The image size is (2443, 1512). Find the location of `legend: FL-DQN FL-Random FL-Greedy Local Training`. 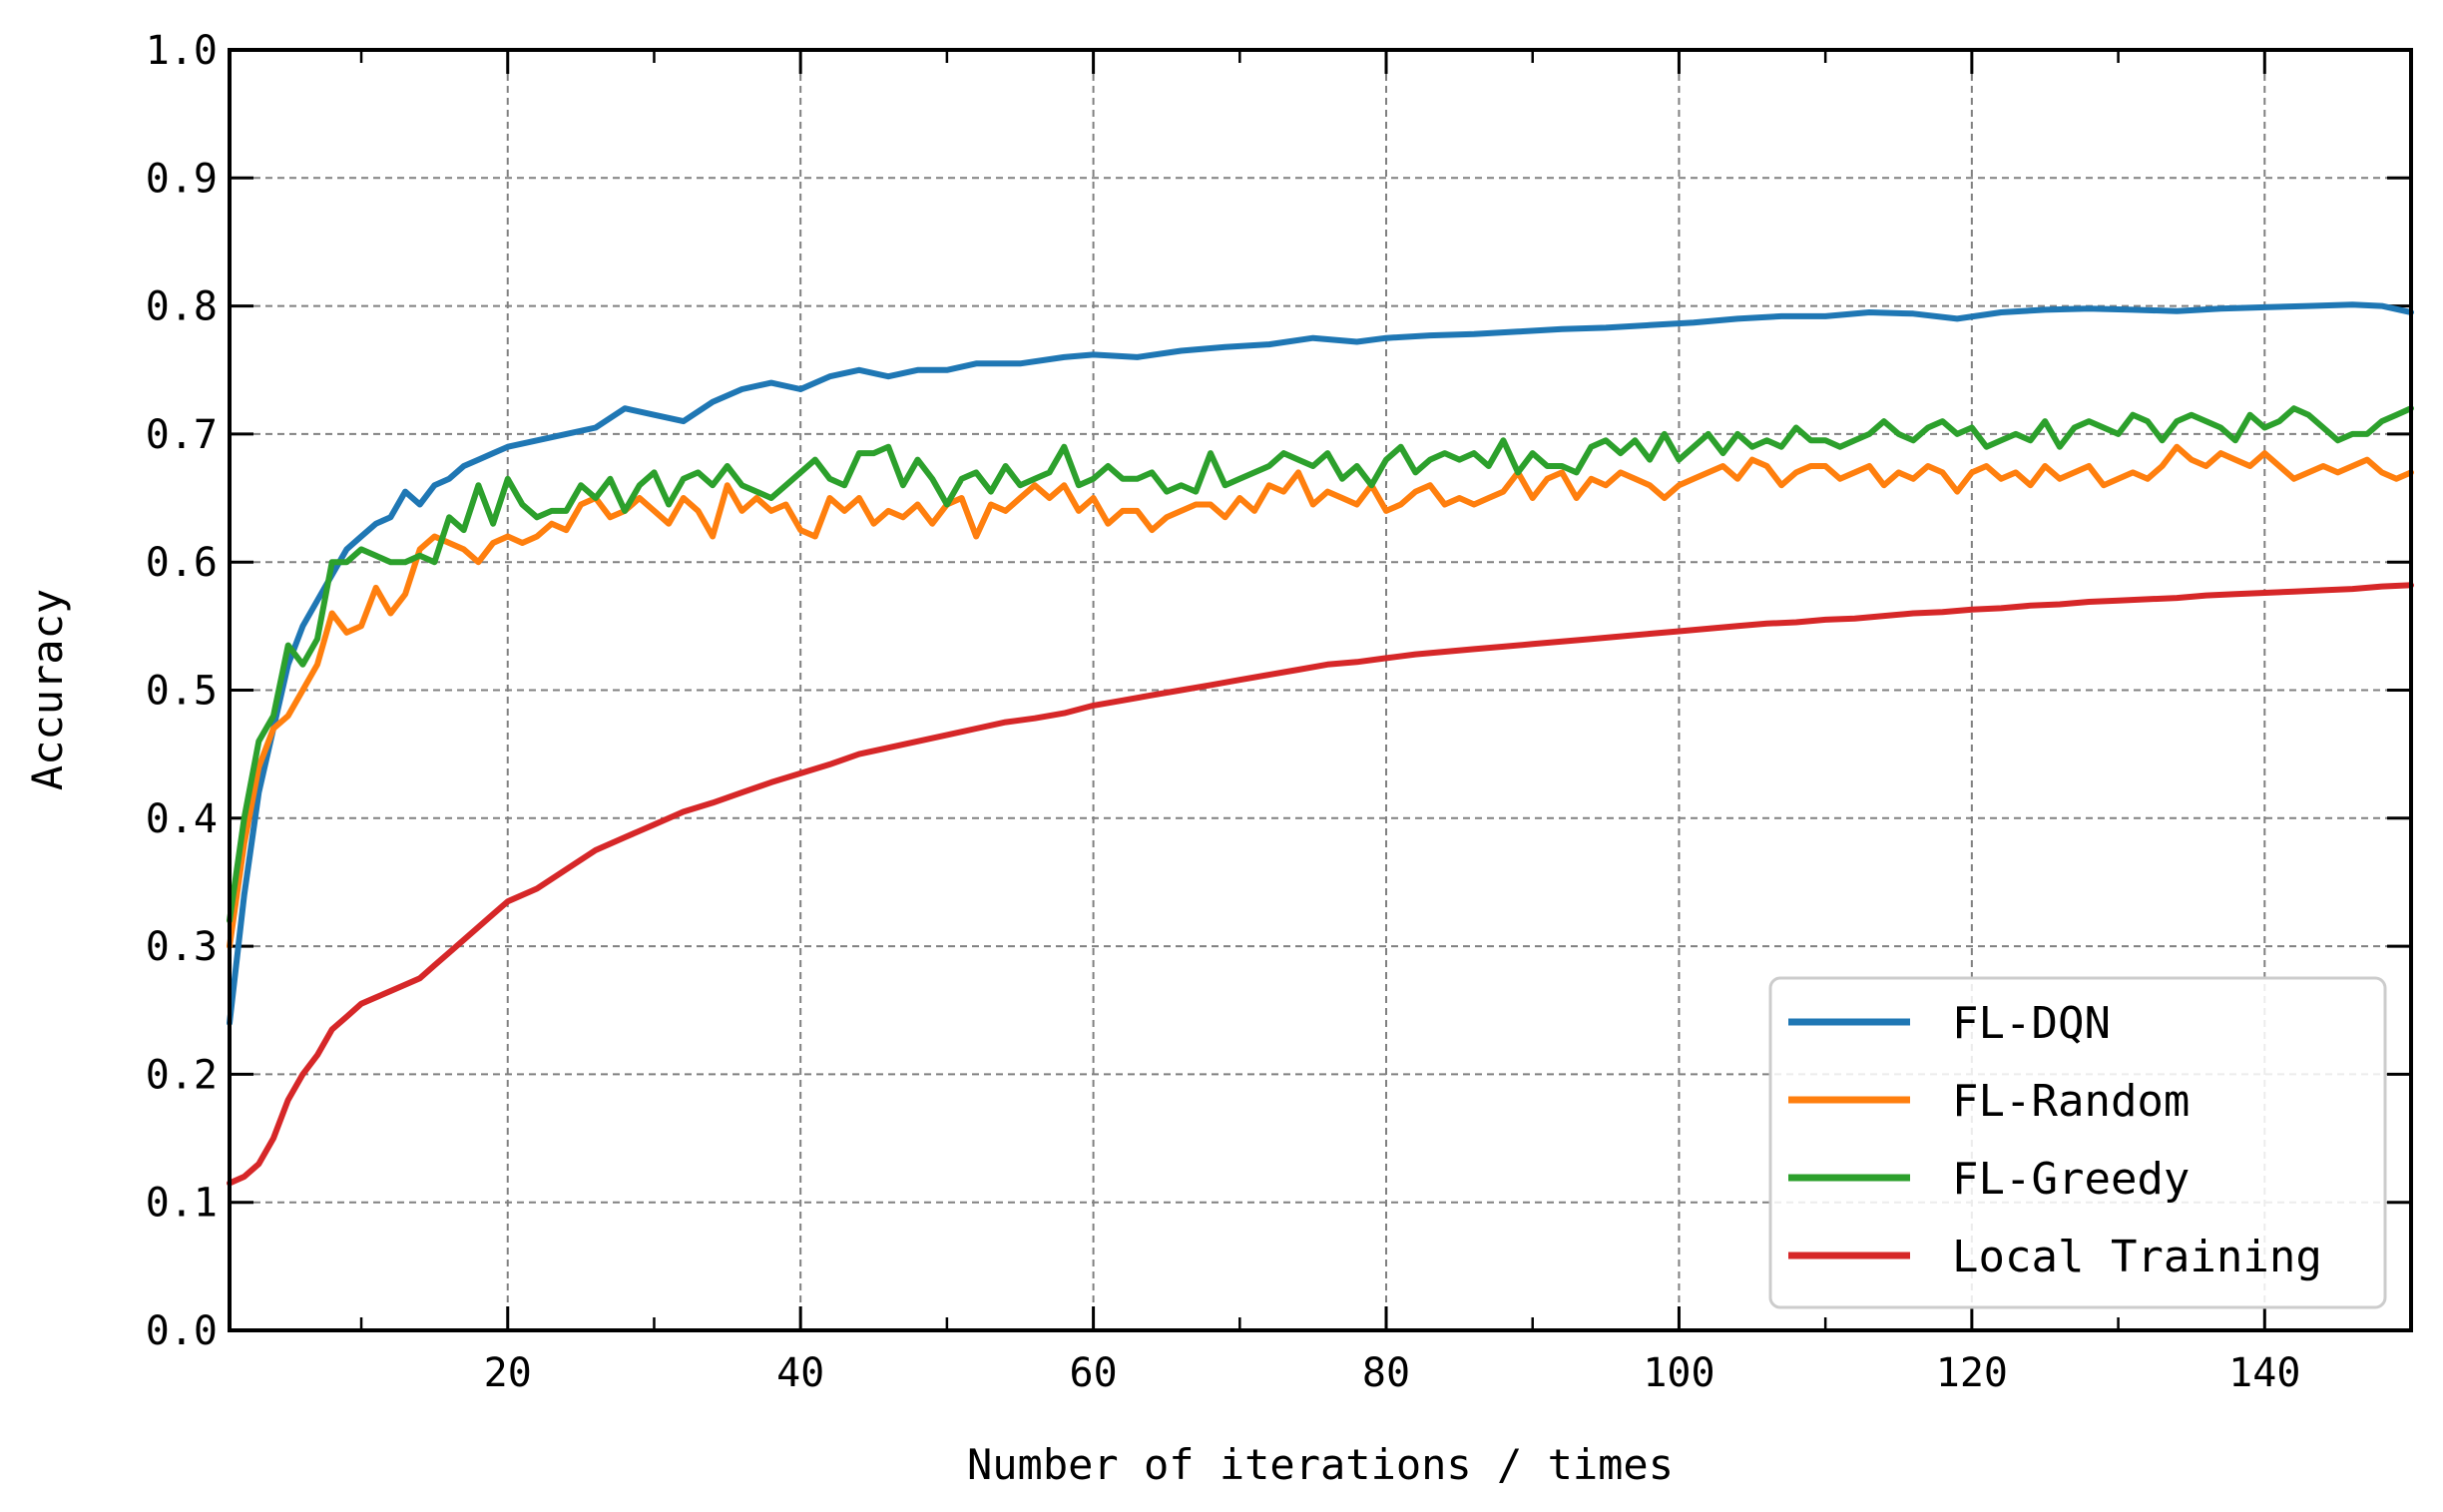

legend: FL-DQN FL-Random FL-Greedy Local Training is located at coordinates (2077, 1142).